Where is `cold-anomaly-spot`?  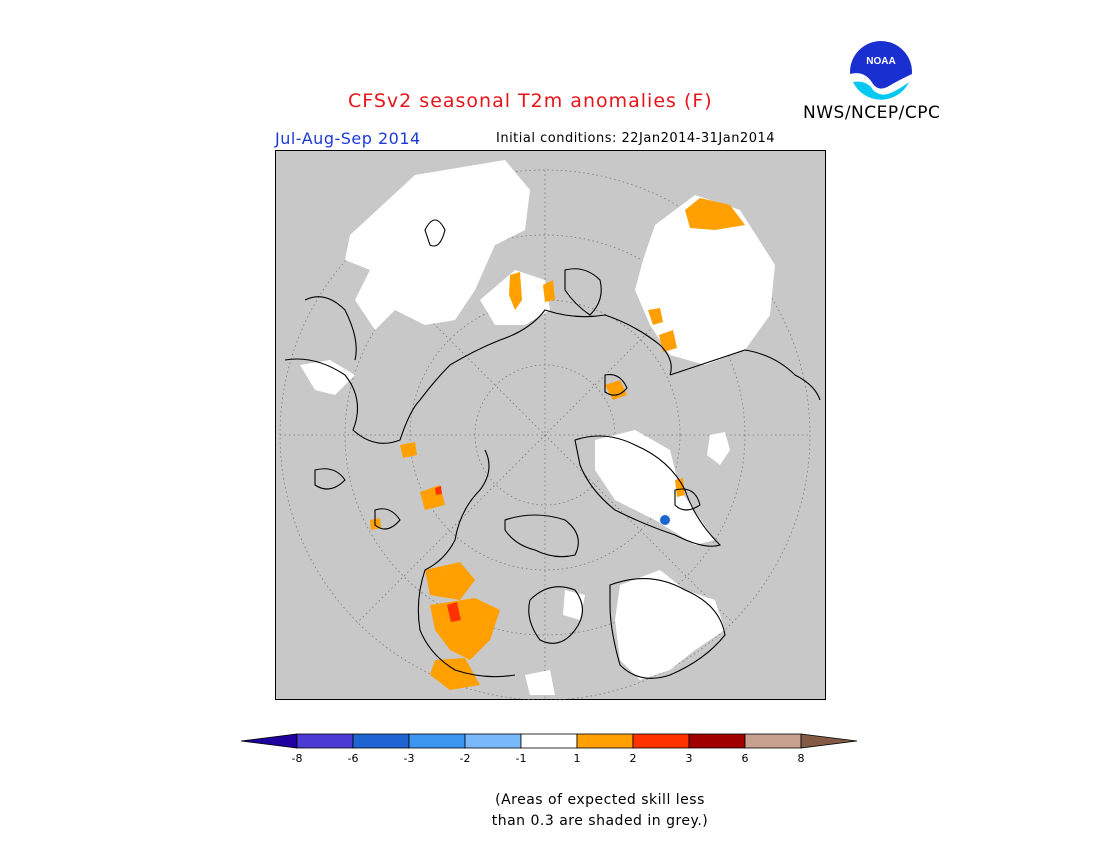
cold-anomaly-spot is located at coordinates (665, 520).